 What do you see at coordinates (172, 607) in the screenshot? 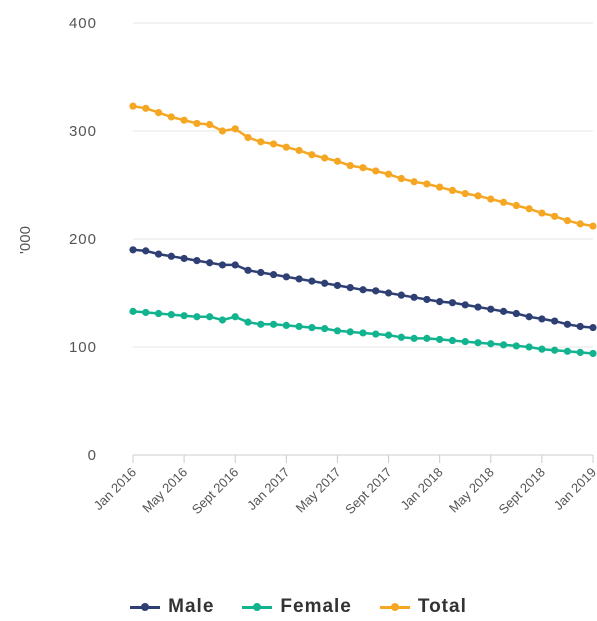
I see `legend-item-male: Male` at bounding box center [172, 607].